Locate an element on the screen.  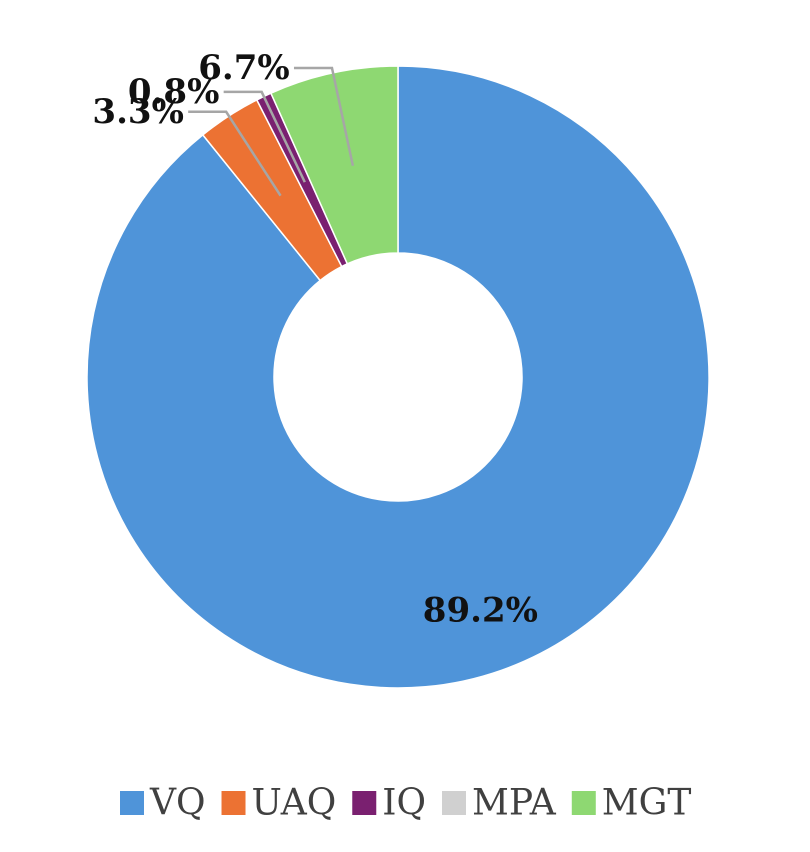
leader-line-uaq is located at coordinates (235, 153).